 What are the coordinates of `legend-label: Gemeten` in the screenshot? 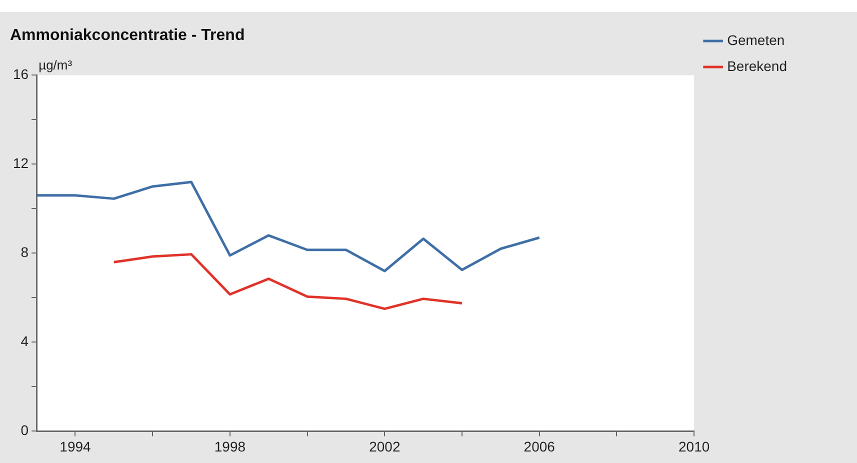 It's located at (756, 40).